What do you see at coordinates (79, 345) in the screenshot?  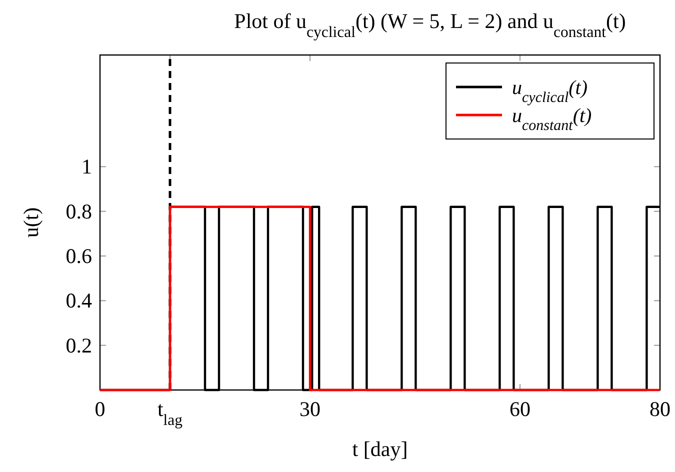 I see `y-tick-label: 0.2` at bounding box center [79, 345].